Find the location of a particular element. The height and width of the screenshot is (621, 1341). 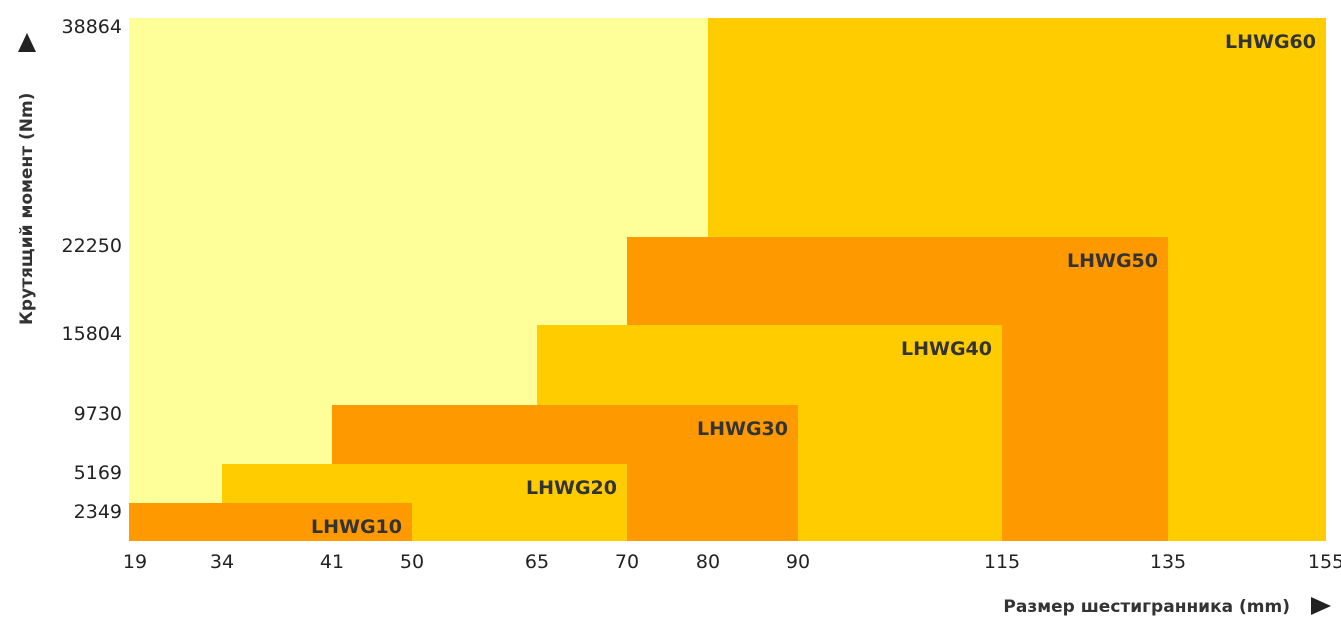

block-lhwg10 is located at coordinates (270, 522).